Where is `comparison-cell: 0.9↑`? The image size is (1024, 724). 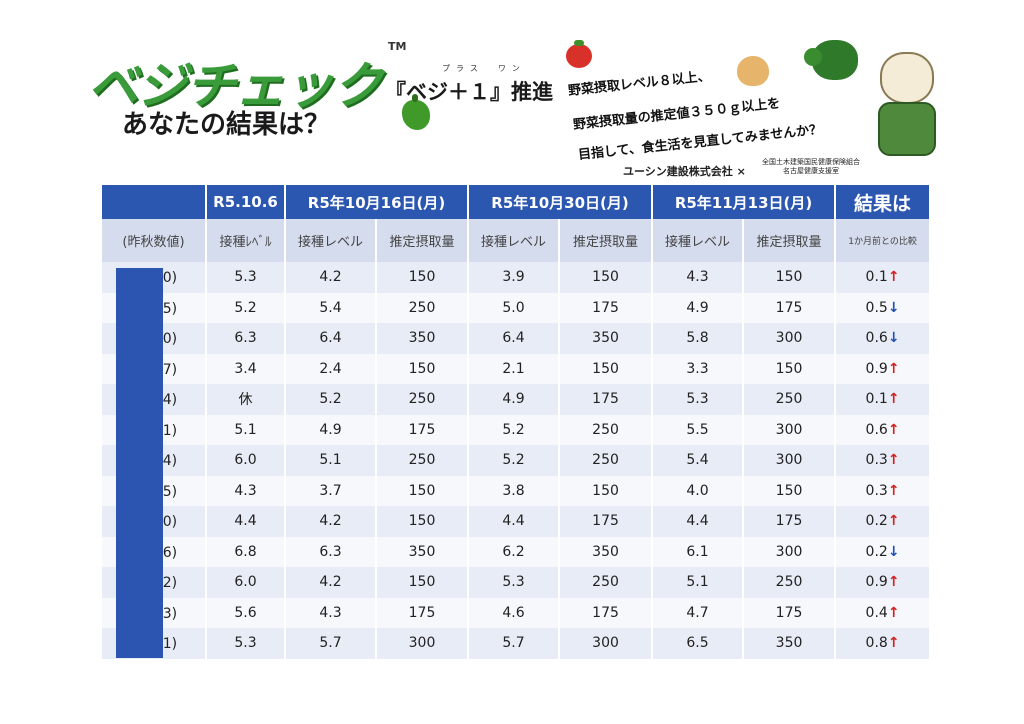 comparison-cell: 0.9↑ is located at coordinates (883, 582).